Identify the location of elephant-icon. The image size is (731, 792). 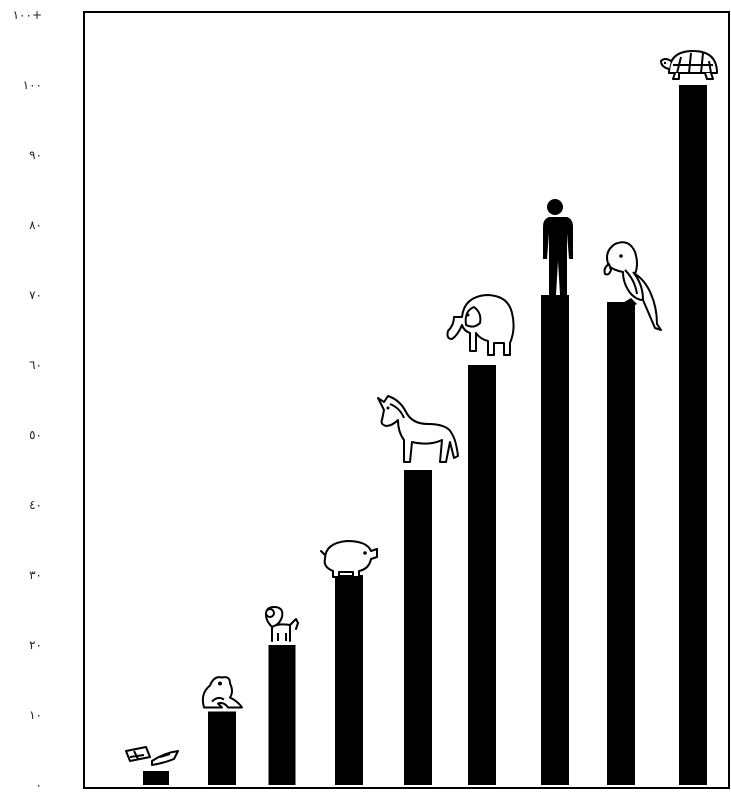
(480, 325).